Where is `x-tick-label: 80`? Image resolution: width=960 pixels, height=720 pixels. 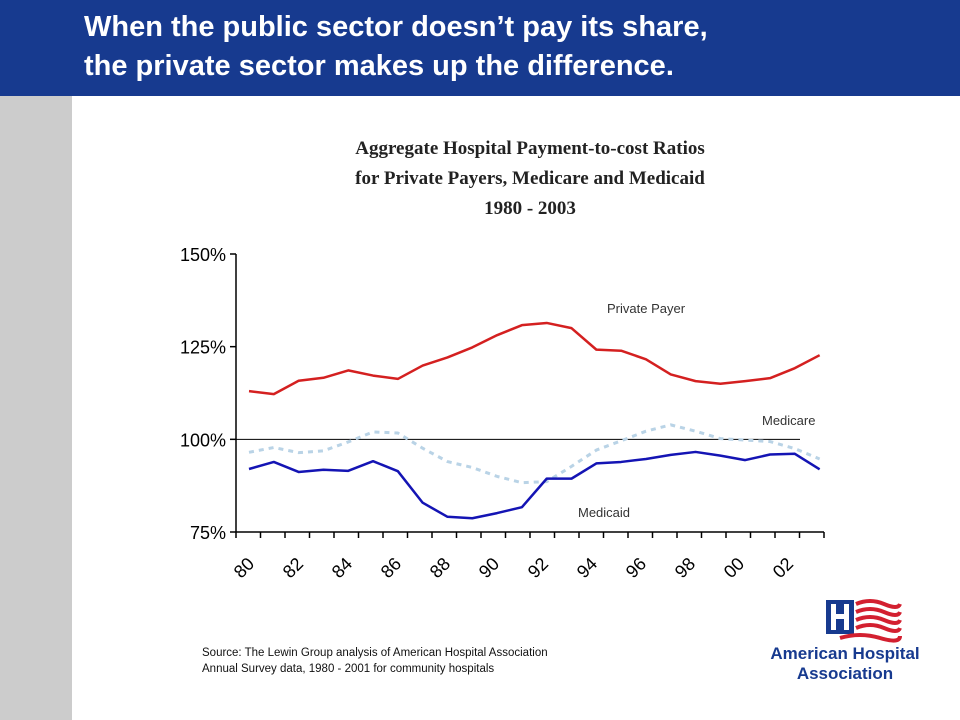 x-tick-label: 80 is located at coordinates (244, 568).